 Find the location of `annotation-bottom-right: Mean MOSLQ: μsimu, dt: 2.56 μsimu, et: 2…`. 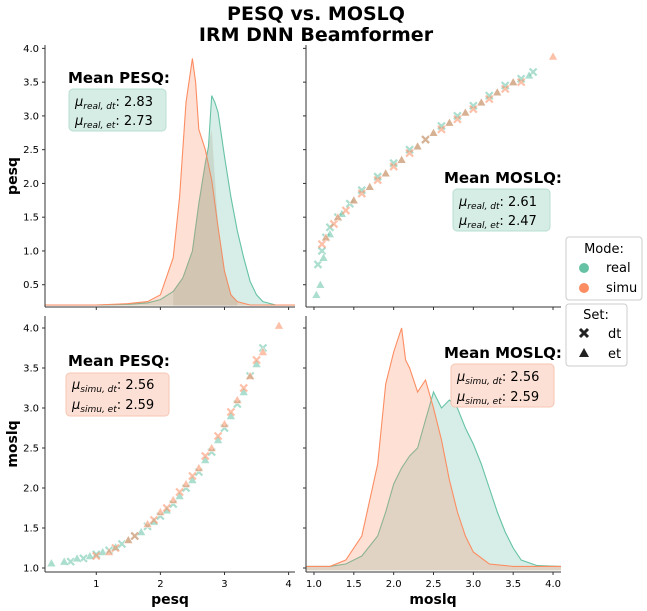

annotation-bottom-right: Mean MOSLQ: μsimu, dt: 2.56 μsimu, et: 2… is located at coordinates (503, 376).